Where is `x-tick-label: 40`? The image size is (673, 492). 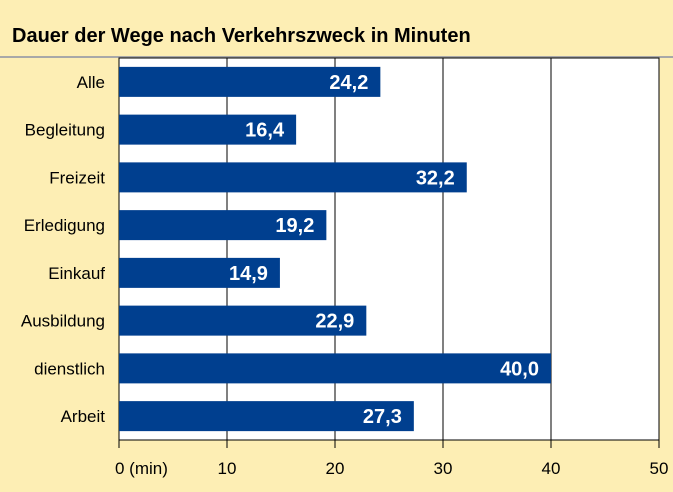 x-tick-label: 40 is located at coordinates (551, 468).